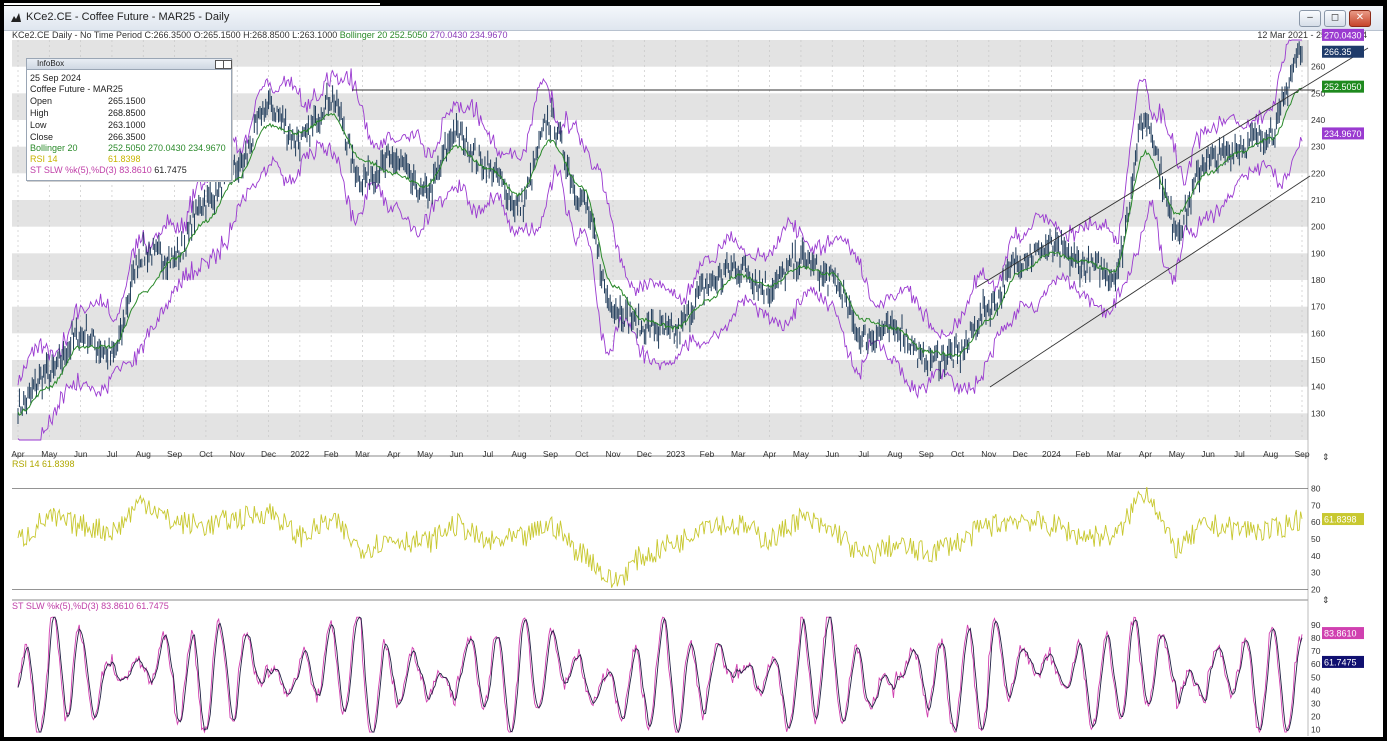 The image size is (1387, 741). I want to click on top-border, so click(693, 3).